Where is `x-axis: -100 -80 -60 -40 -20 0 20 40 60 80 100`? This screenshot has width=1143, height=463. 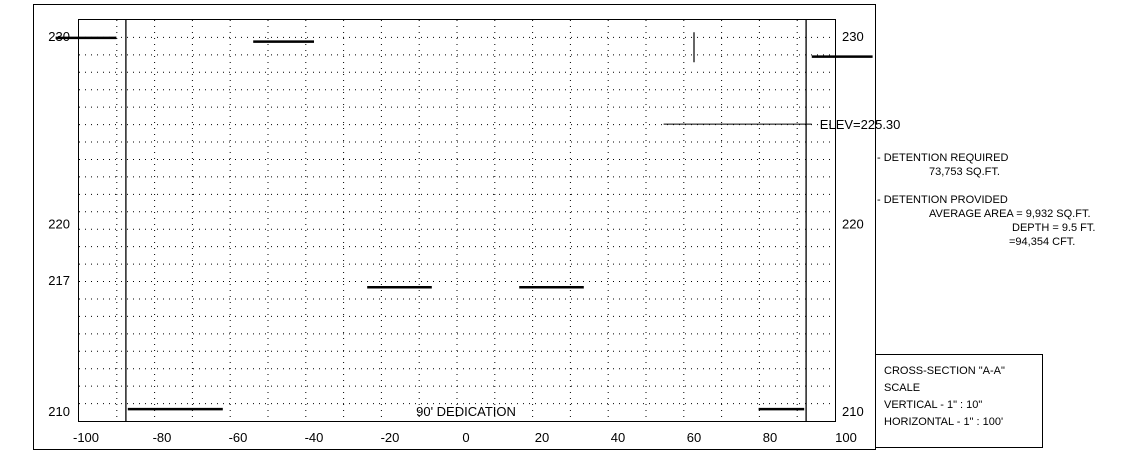 x-axis: -100 -80 -60 -40 -20 0 20 40 60 80 100 is located at coordinates (465, 437).